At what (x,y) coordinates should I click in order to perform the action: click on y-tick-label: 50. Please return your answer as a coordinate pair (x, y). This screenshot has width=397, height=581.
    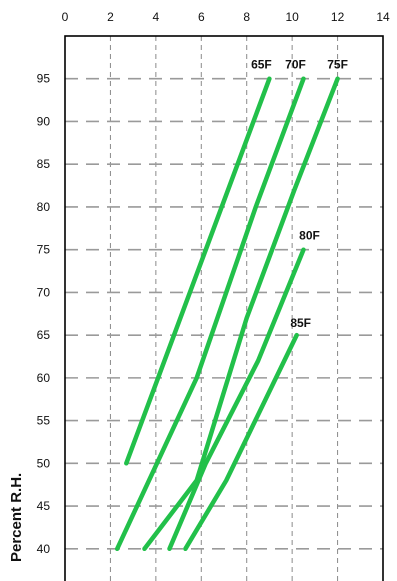
    Looking at the image, I should click on (44, 463).